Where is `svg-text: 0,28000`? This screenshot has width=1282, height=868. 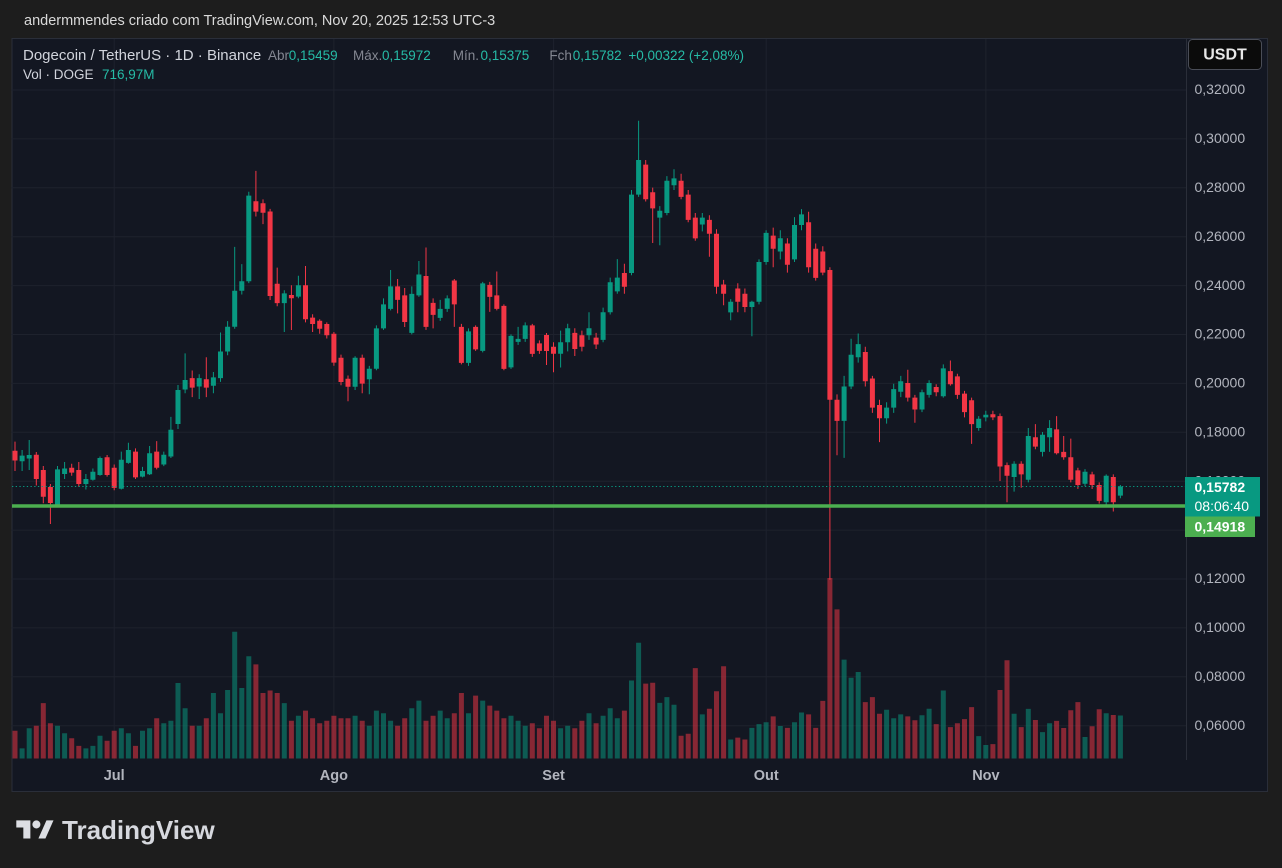 svg-text: 0,28000 is located at coordinates (1220, 187).